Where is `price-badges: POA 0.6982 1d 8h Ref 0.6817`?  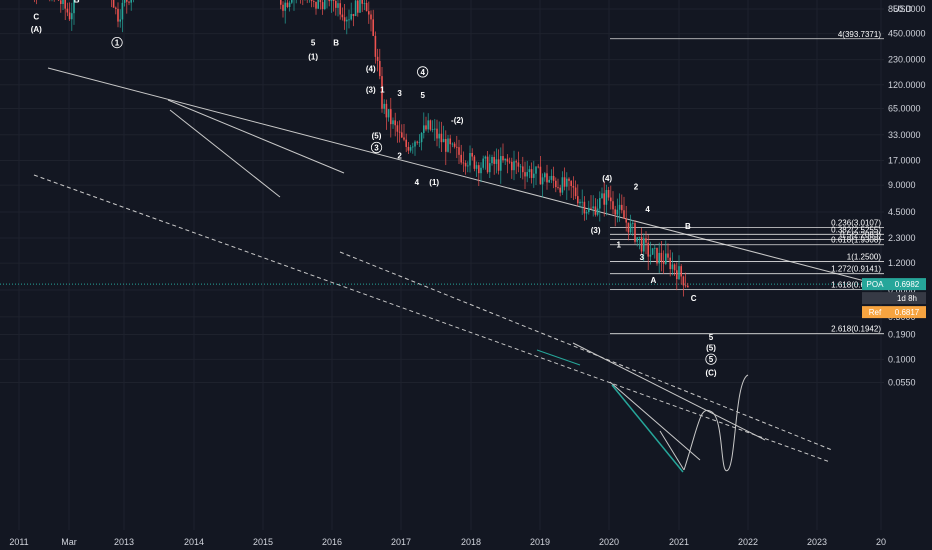 price-badges: POA 0.6982 1d 8h Ref 0.6817 is located at coordinates (894, 298).